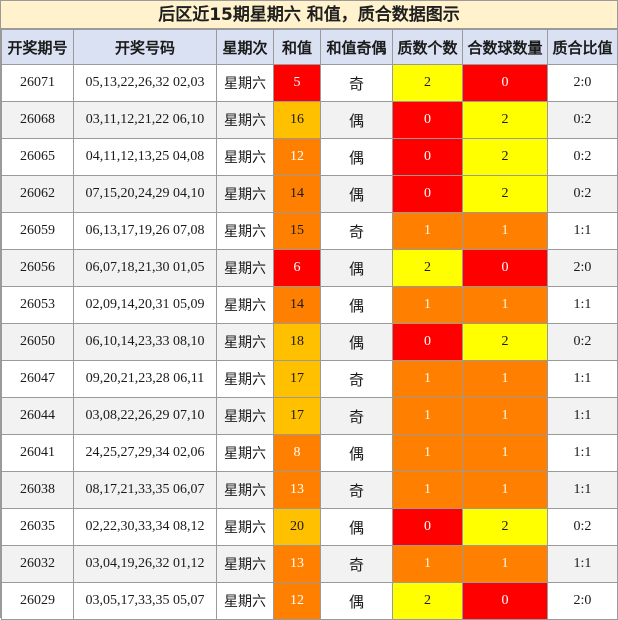 Image resolution: width=618 pixels, height=620 pixels. Describe the element at coordinates (297, 268) in the screenshot. I see `sum-cell: 6` at that location.